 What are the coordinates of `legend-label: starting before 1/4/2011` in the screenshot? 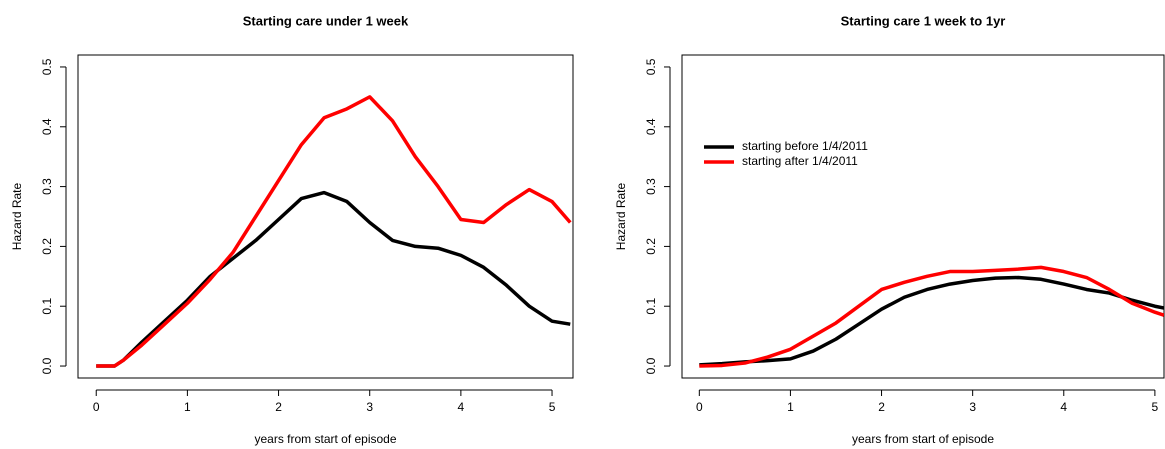 It's located at (805, 146).